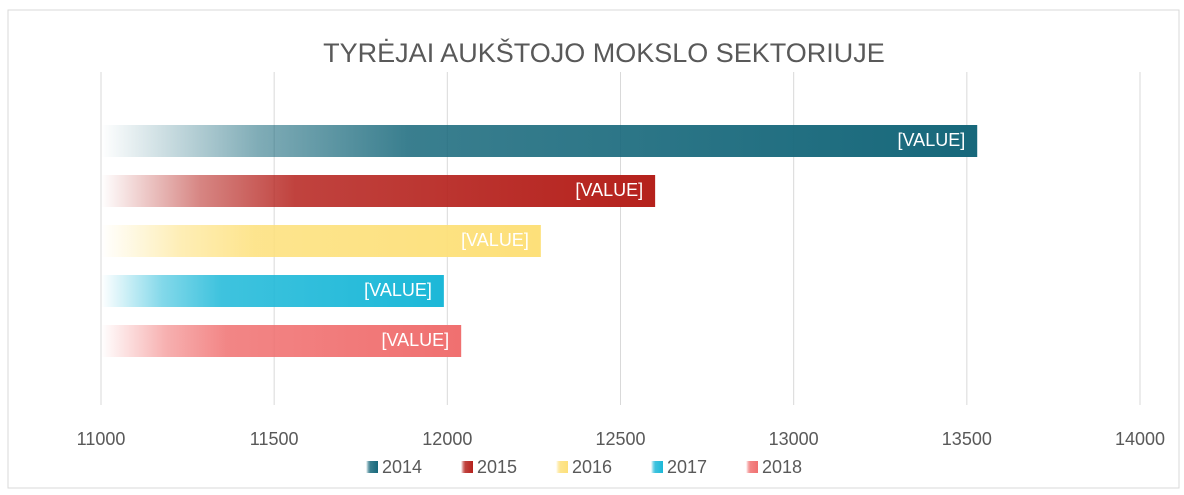 Image resolution: width=1184 pixels, height=495 pixels. What do you see at coordinates (620, 439) in the screenshot?
I see `x-tick-label: 12500` at bounding box center [620, 439].